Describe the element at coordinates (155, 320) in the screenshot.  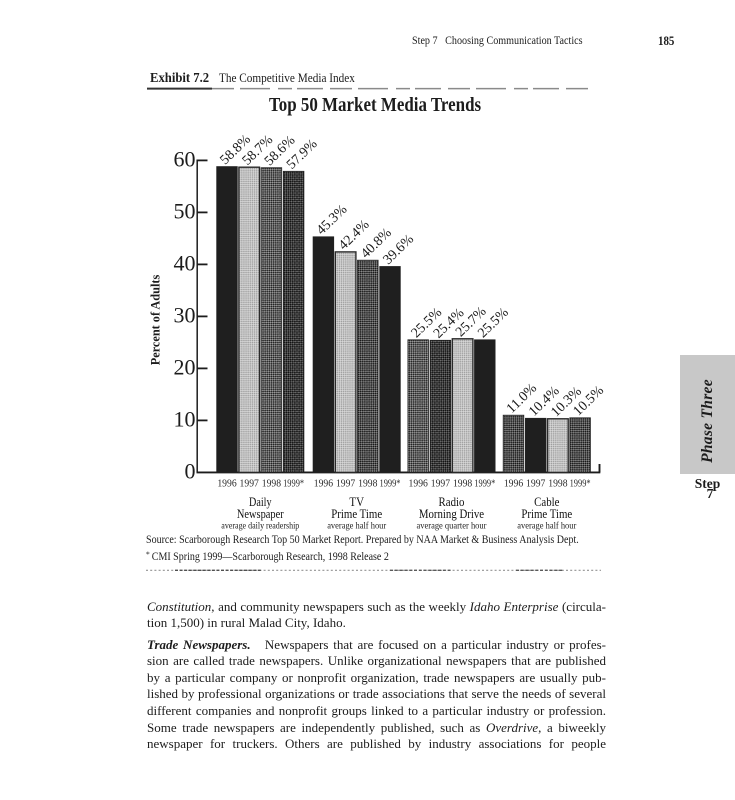
I see `svg-text: Percent of Adults` at that location.